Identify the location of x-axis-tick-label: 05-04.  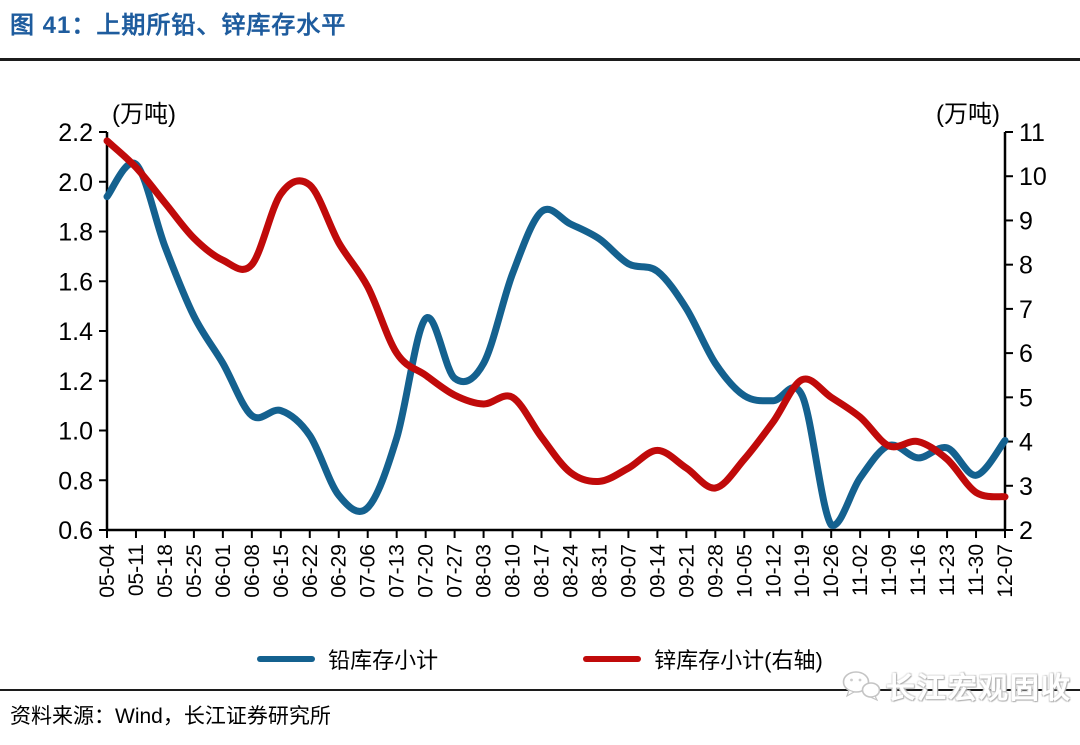
(107, 571).